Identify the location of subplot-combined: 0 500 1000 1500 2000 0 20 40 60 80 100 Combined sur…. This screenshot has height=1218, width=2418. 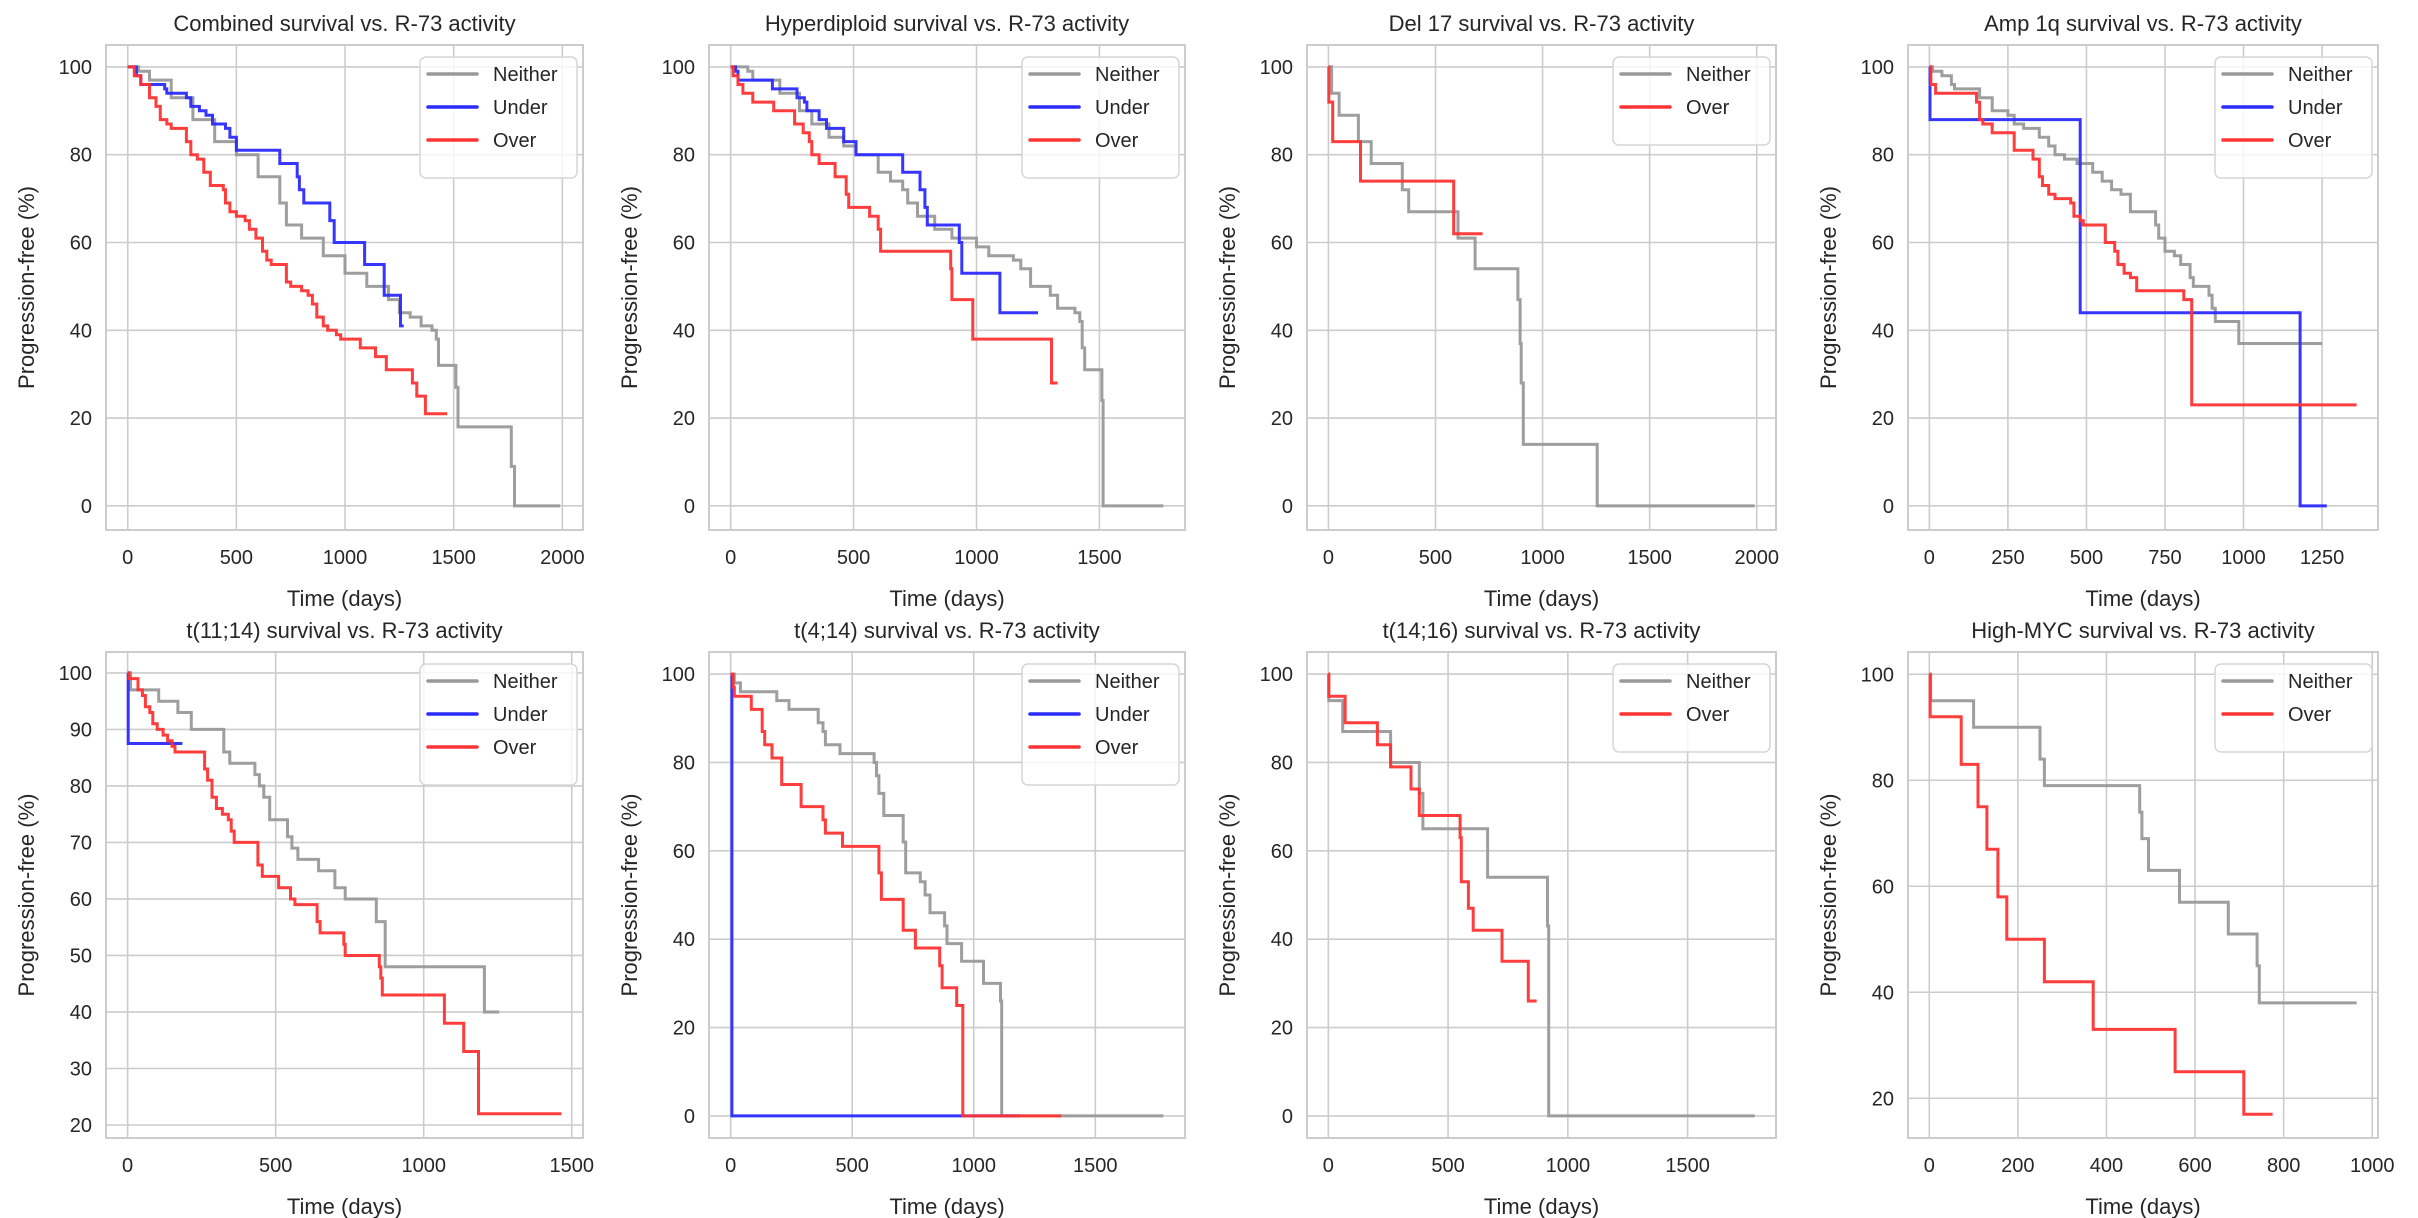
(299, 311).